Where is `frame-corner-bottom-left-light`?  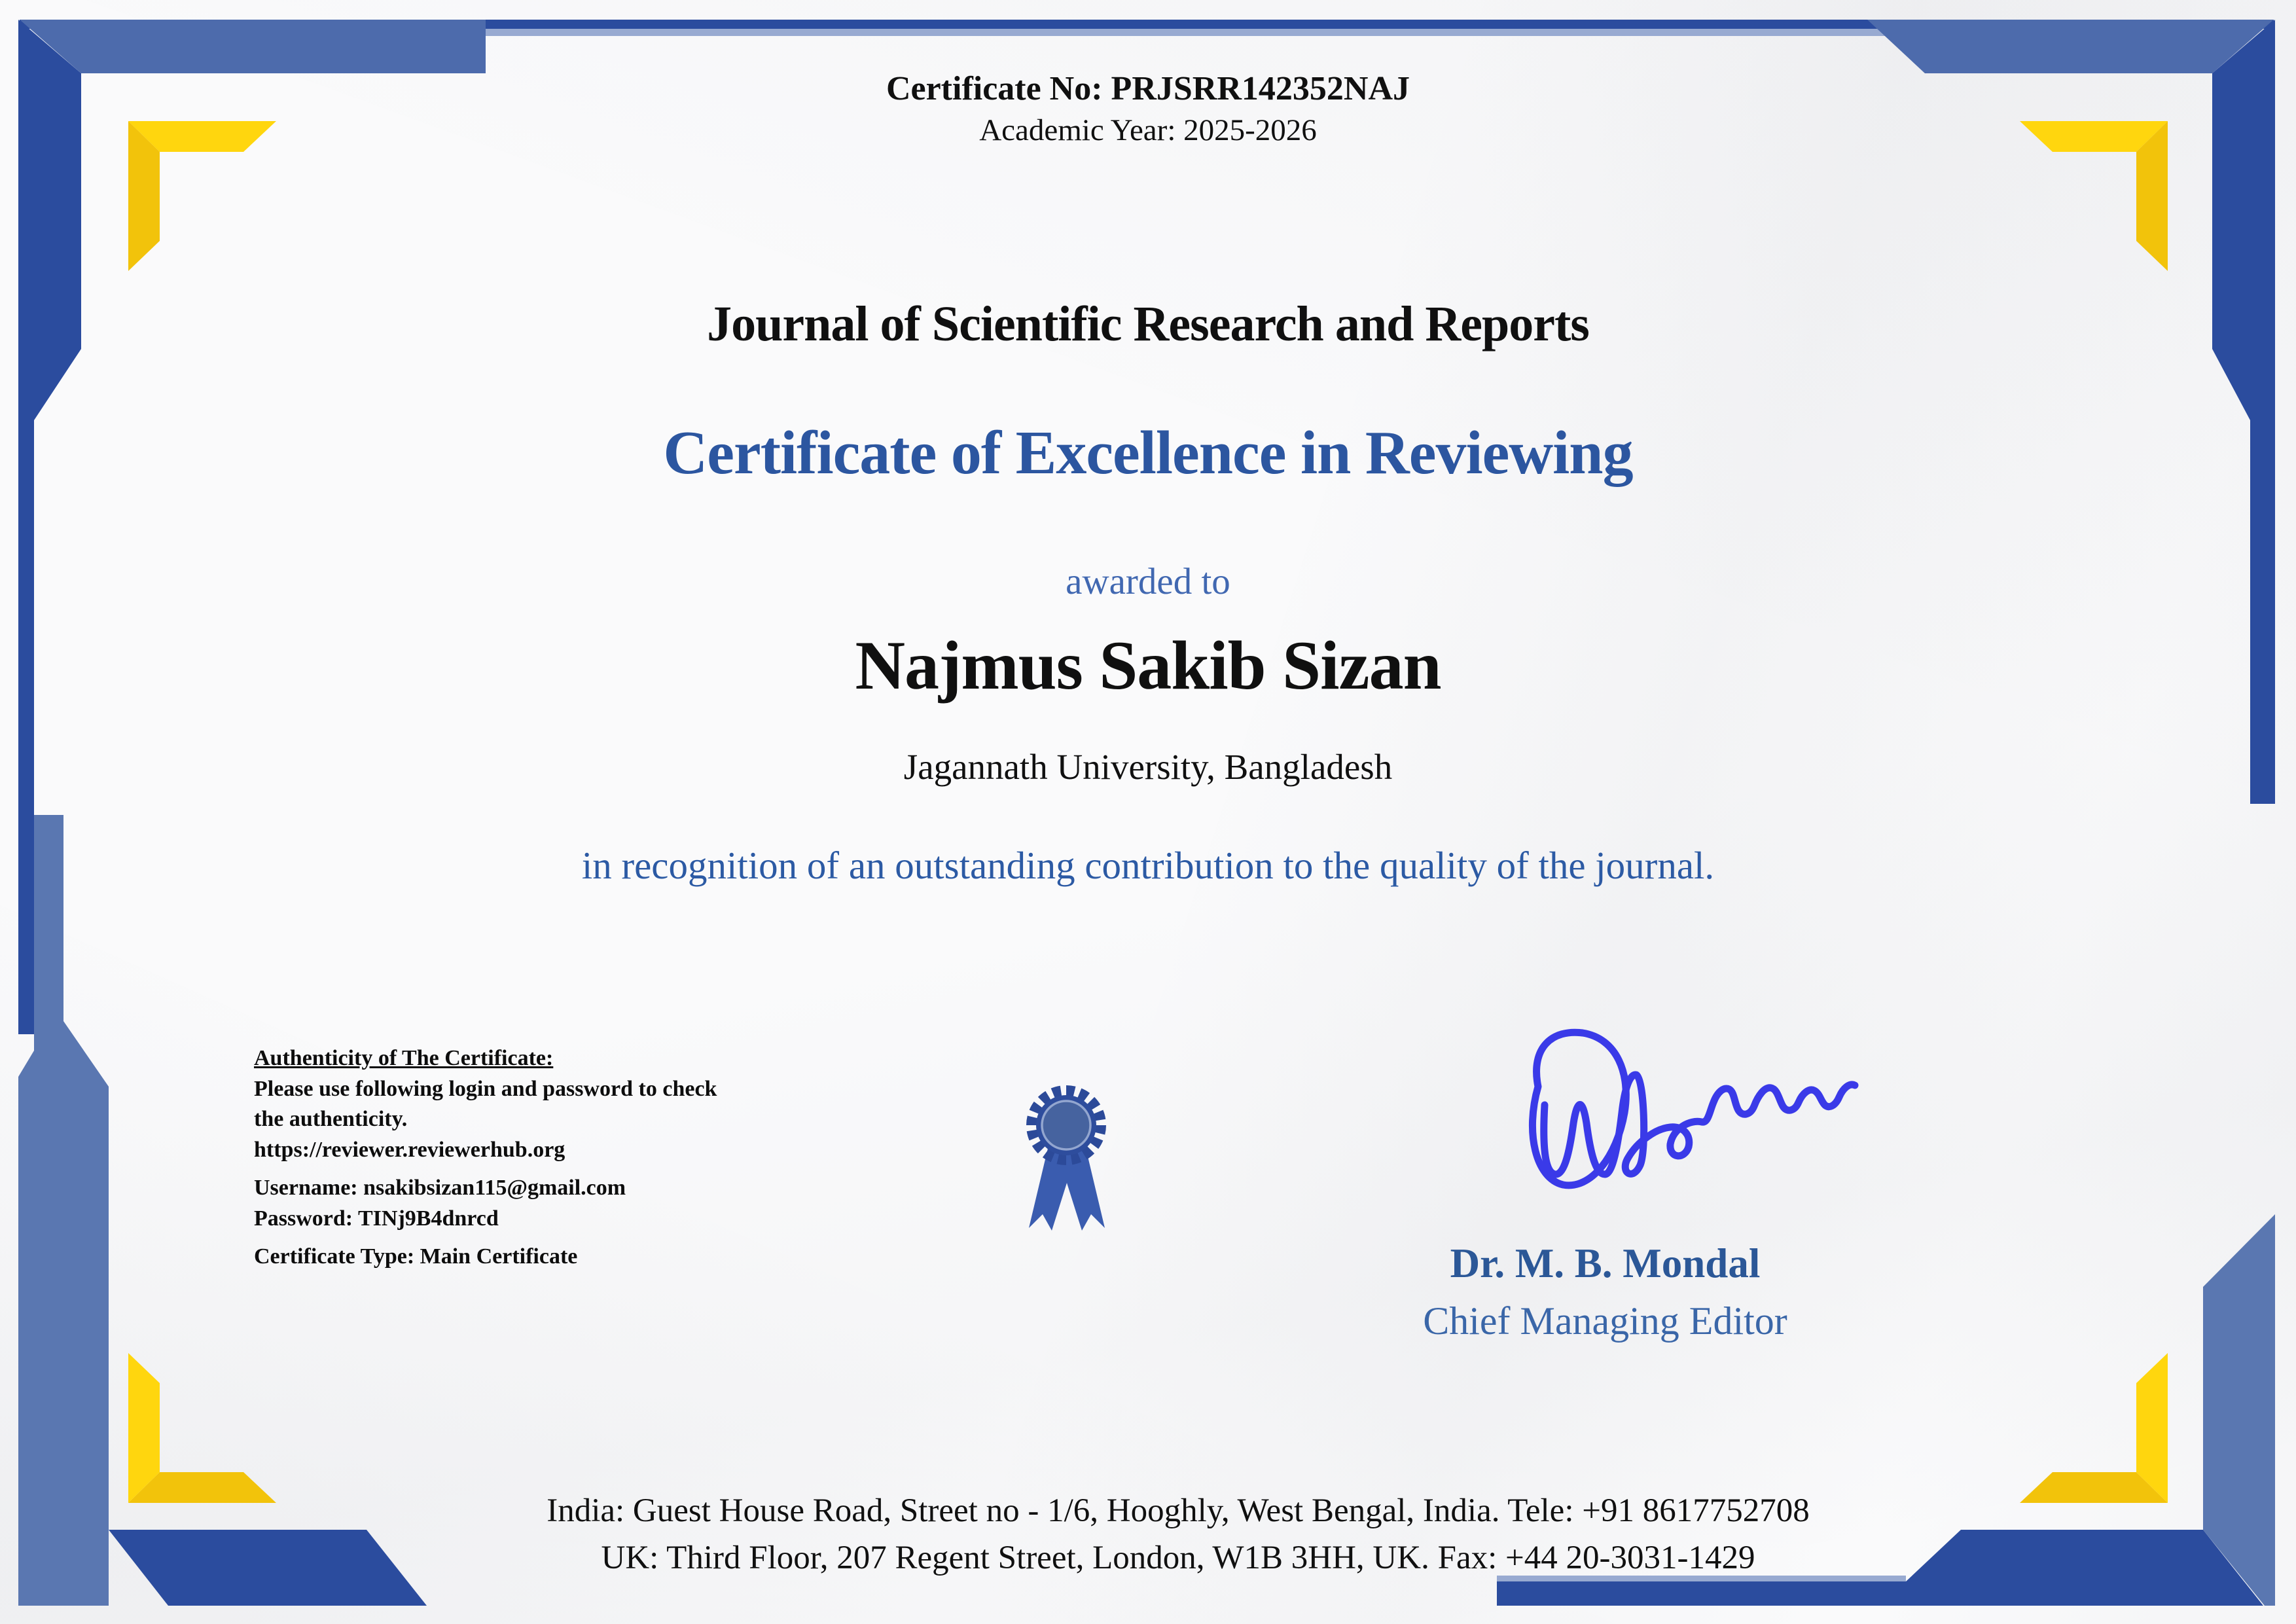 frame-corner-bottom-left-light is located at coordinates (63, 1210).